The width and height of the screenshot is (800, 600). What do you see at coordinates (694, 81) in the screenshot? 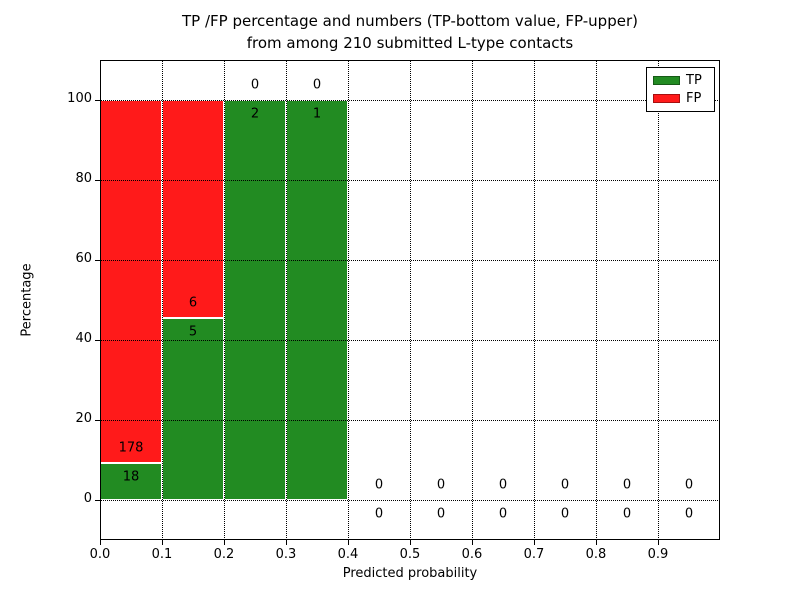
I see `legend-label-tp: TP` at bounding box center [694, 81].